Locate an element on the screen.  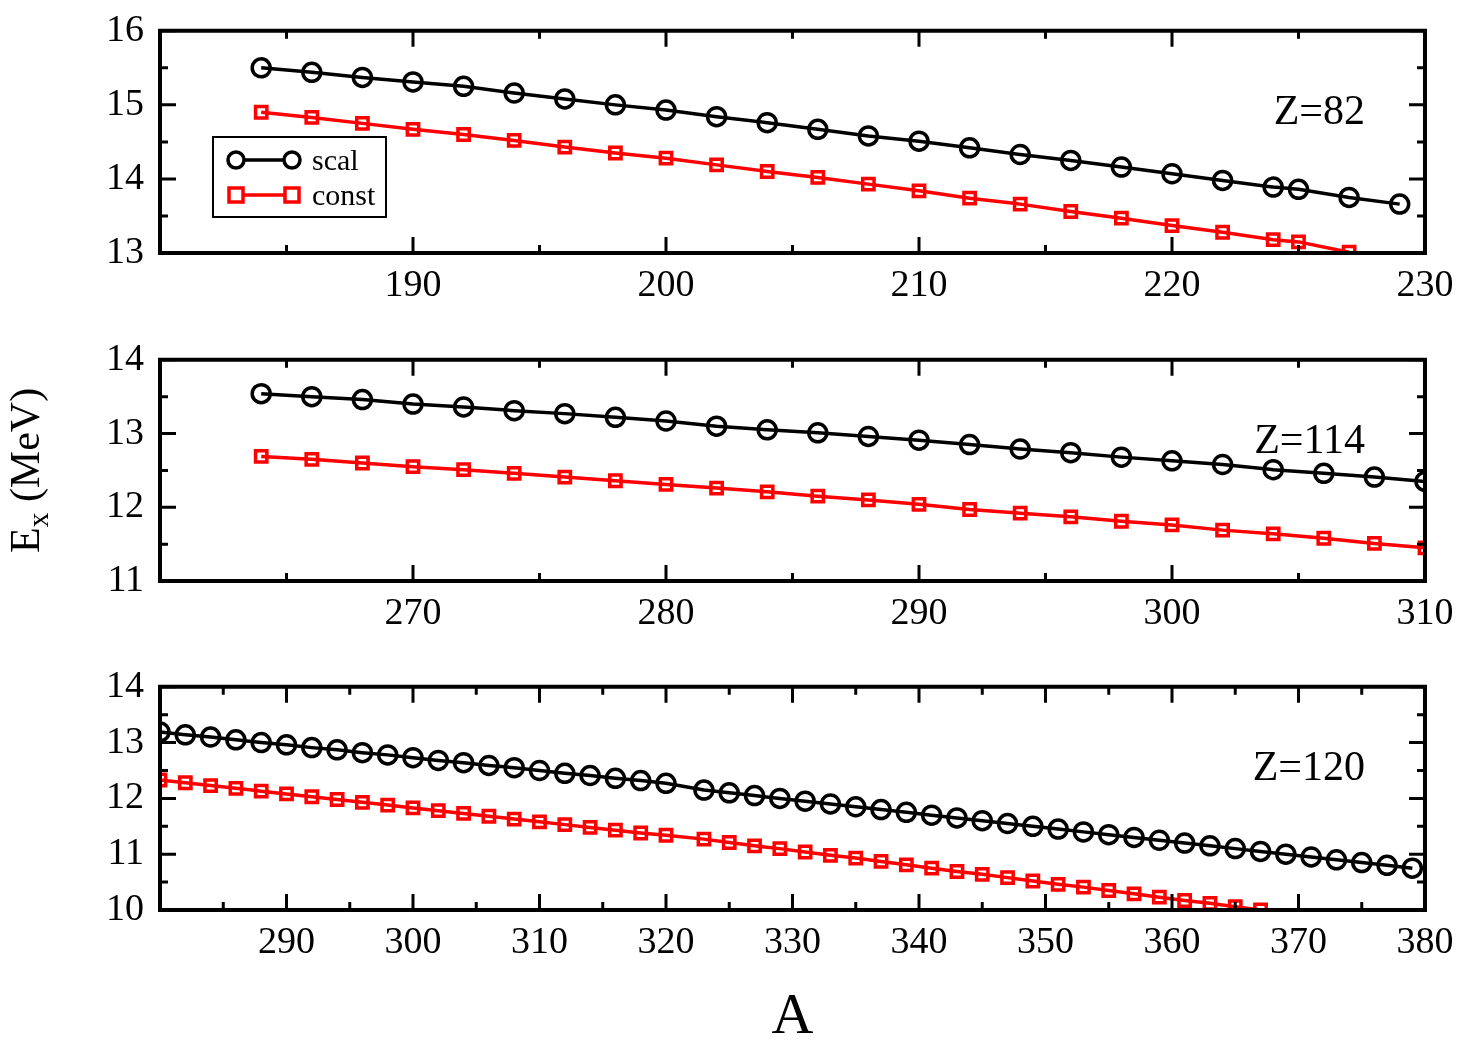
legend-label: scal is located at coordinates (335, 159).